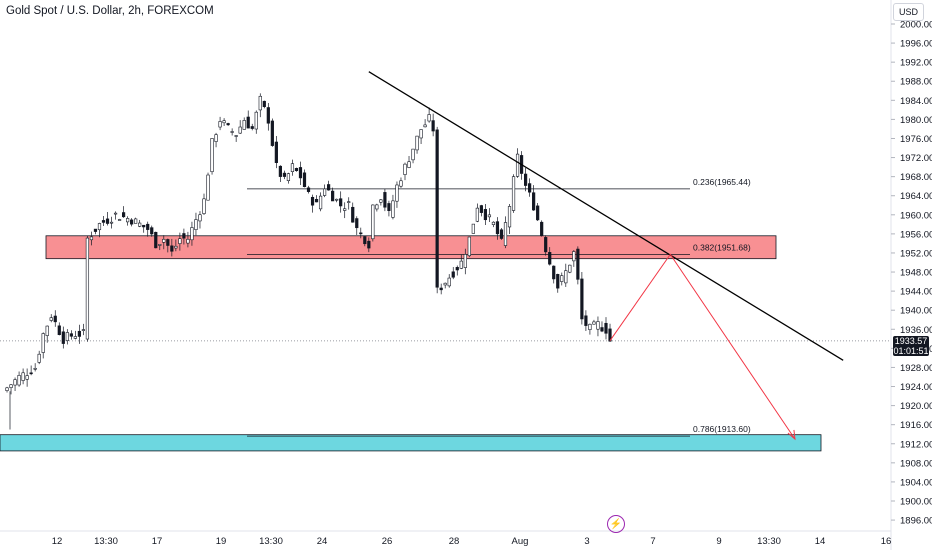 Image resolution: width=932 pixels, height=550 pixels. Describe the element at coordinates (908, 12) in the screenshot. I see `currency-button: USD` at that location.